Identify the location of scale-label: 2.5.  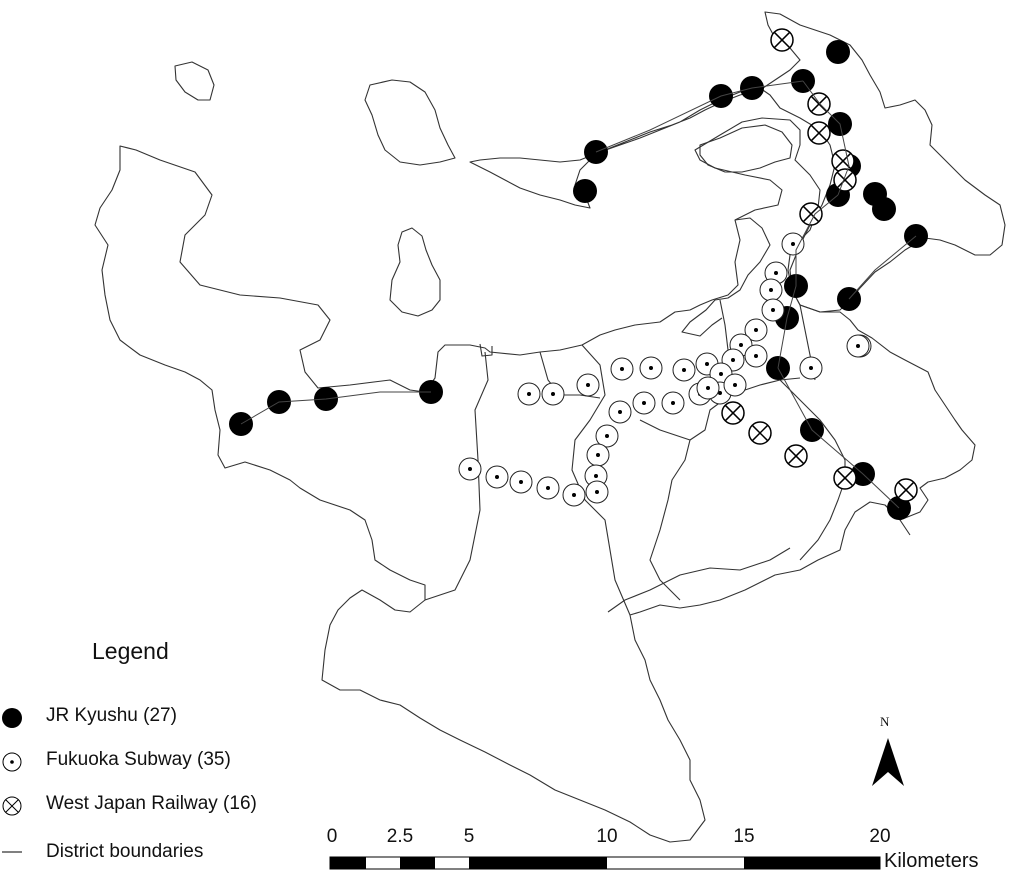
(400, 836).